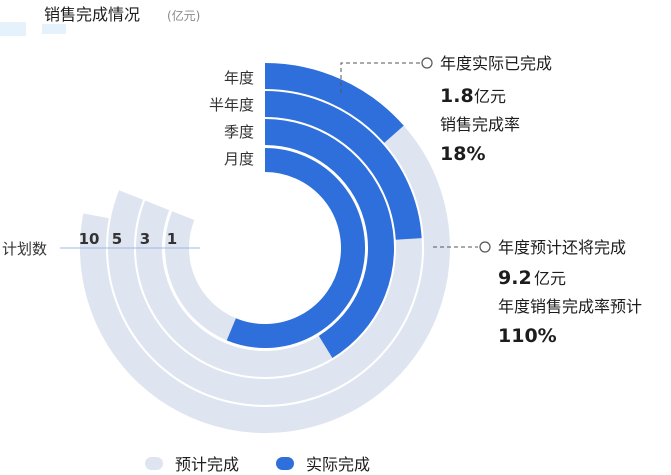 The image size is (671, 475). Describe the element at coordinates (239, 159) in the screenshot. I see `ring-label-month: 月度` at that location.